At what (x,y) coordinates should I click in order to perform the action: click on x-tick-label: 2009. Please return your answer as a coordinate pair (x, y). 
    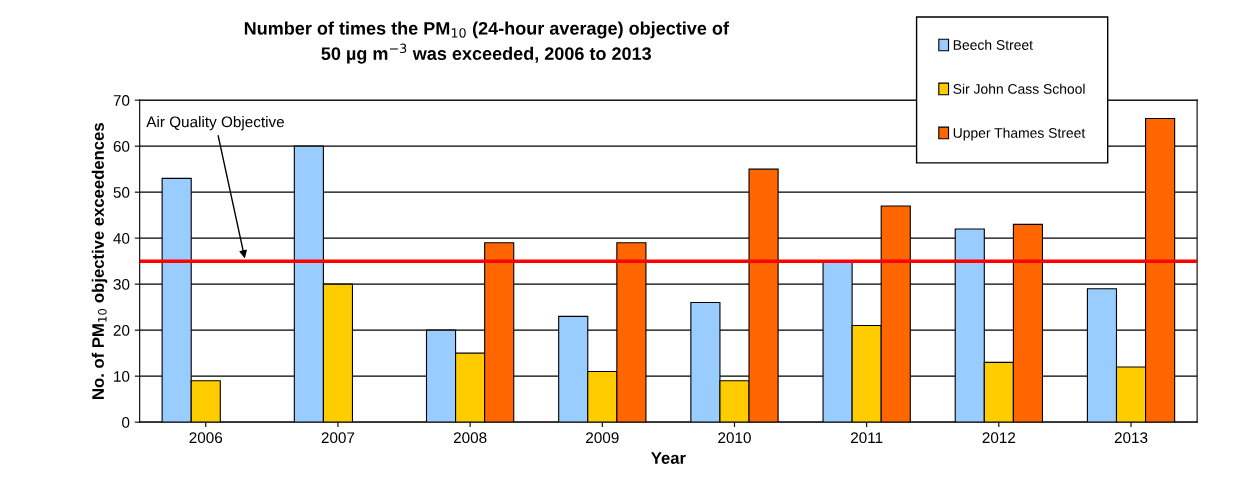
    Looking at the image, I should click on (602, 438).